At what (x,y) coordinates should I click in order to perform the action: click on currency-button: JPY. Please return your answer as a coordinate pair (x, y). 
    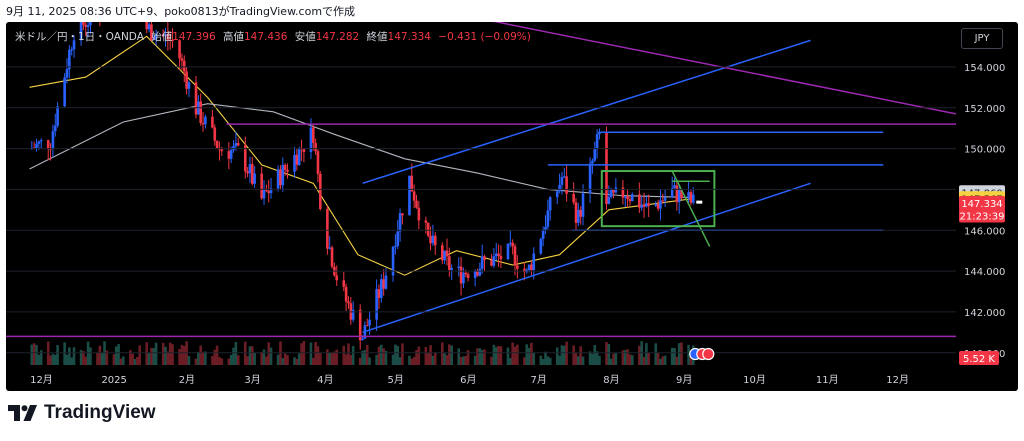
    Looking at the image, I should click on (982, 38).